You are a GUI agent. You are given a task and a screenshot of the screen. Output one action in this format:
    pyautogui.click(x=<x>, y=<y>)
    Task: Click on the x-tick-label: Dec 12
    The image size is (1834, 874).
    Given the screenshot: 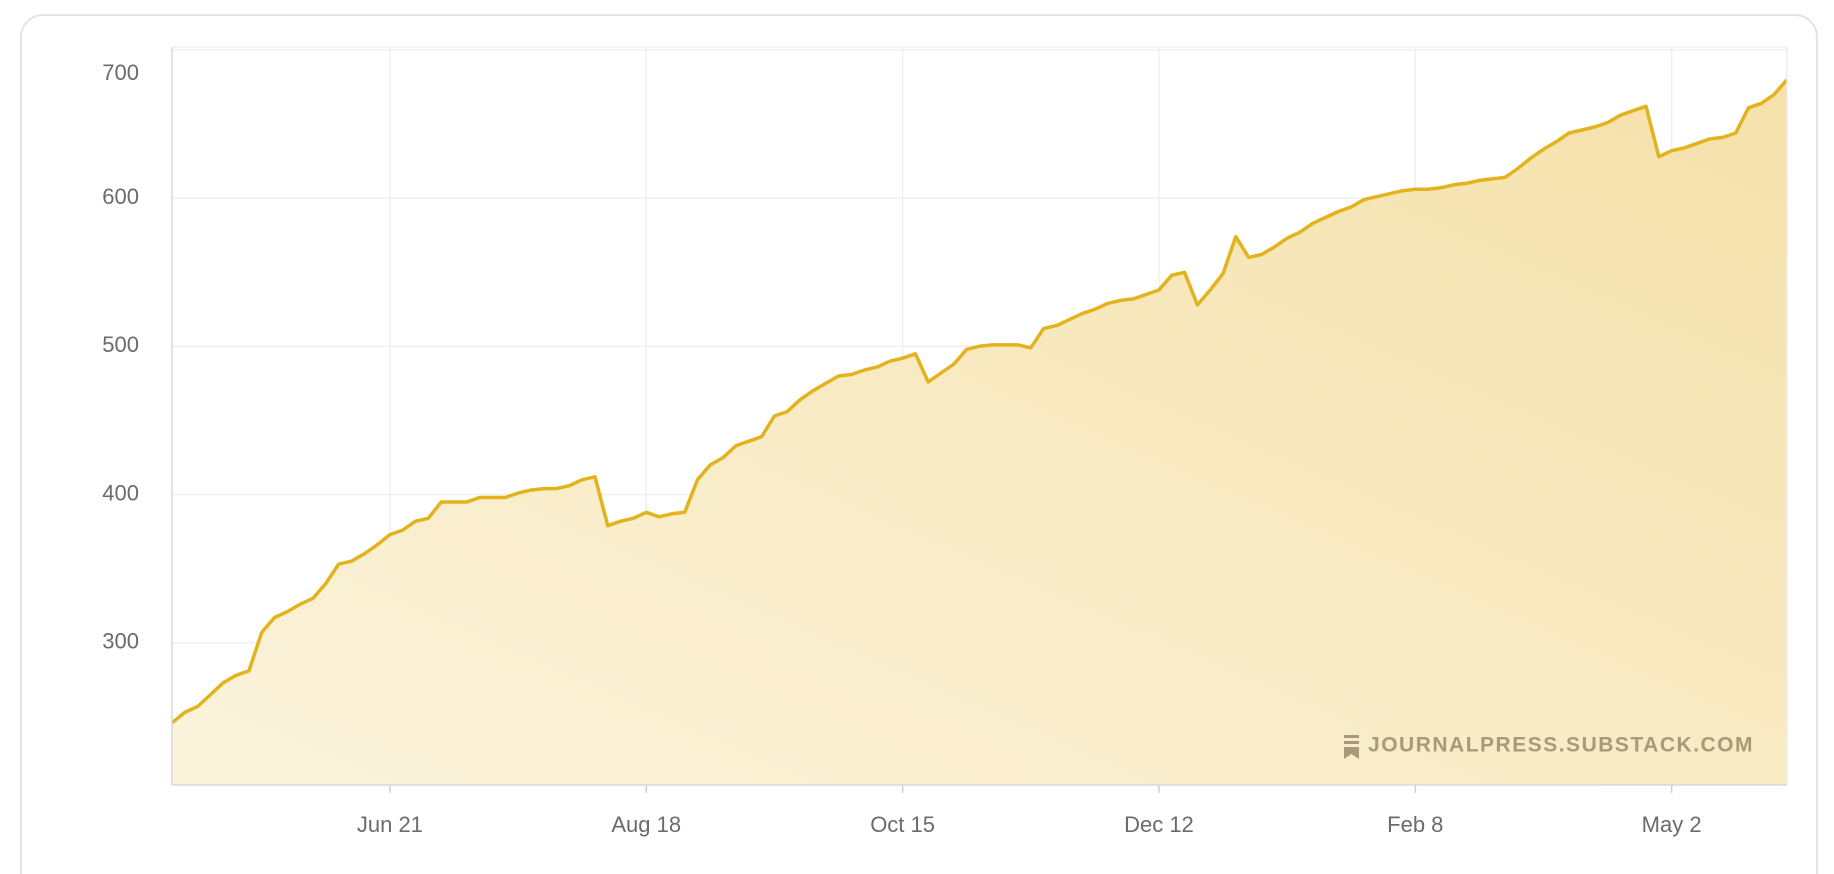 What is the action you would take?
    pyautogui.click(x=1159, y=824)
    